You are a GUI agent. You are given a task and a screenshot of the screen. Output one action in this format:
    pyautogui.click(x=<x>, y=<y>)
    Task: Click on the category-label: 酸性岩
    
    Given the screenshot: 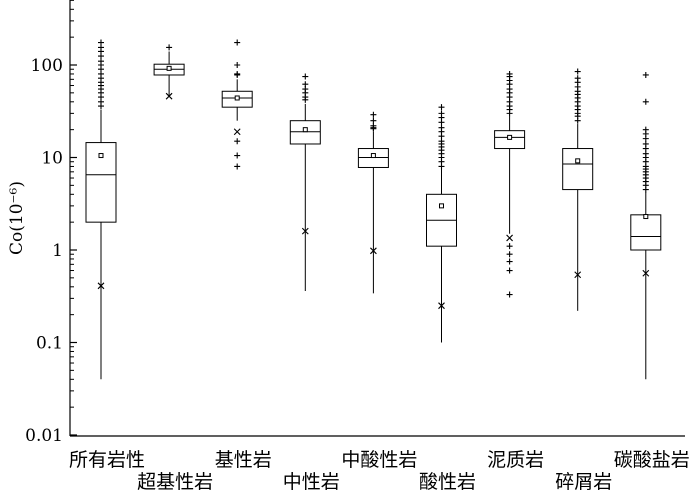 What is the action you would take?
    pyautogui.click(x=447, y=482)
    